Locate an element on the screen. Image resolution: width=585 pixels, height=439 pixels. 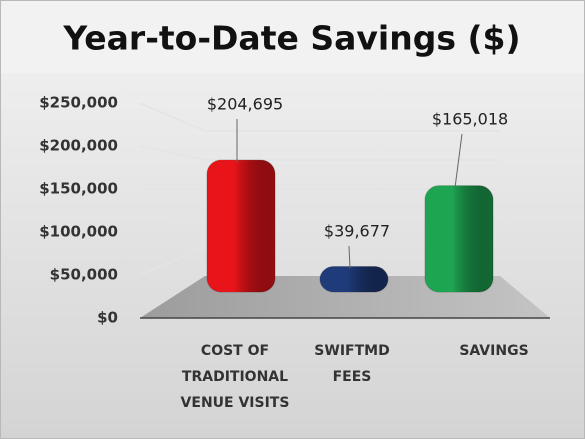
y-tick-label: $100,000 is located at coordinates (78, 232).